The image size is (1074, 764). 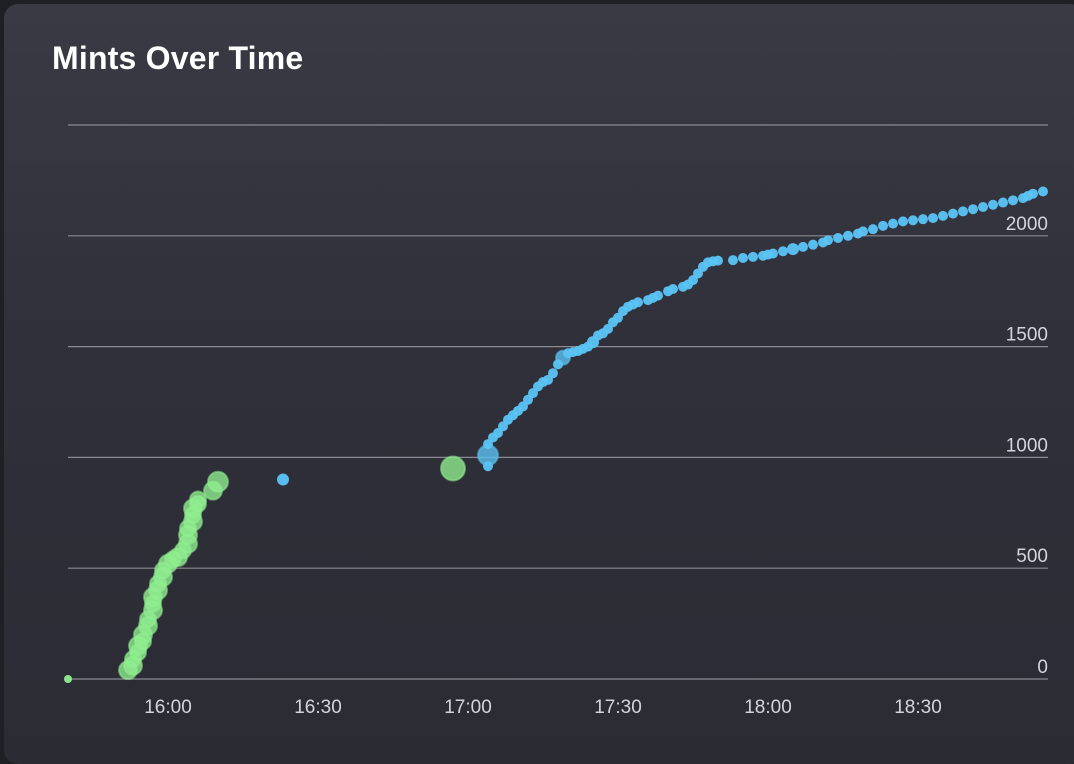 What do you see at coordinates (618, 707) in the screenshot?
I see `x-tick-label: 17:30` at bounding box center [618, 707].